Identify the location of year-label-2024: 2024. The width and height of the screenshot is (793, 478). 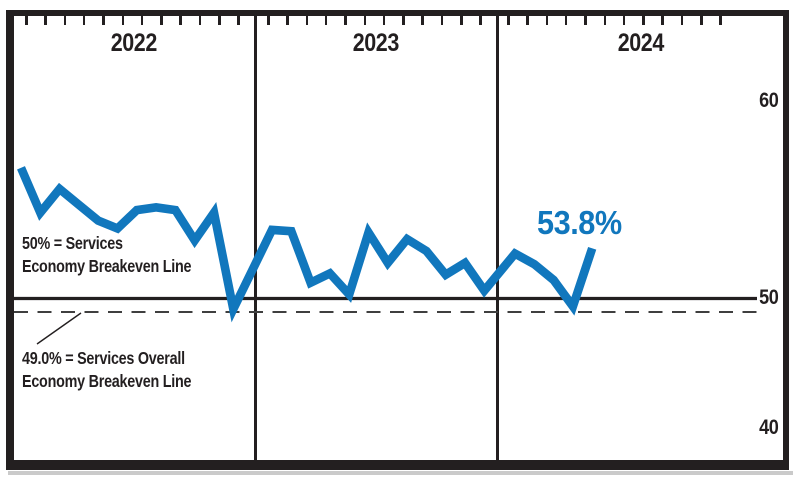
(640, 43).